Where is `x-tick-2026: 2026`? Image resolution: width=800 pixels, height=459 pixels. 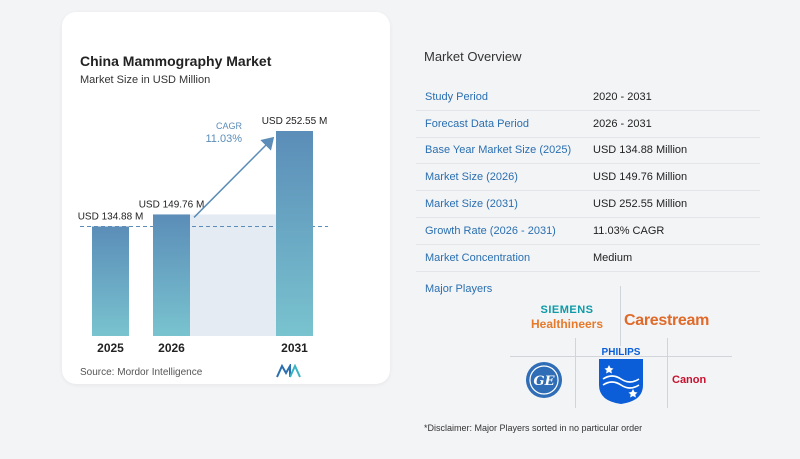
x-tick-2026: 2026 is located at coordinates (171, 348).